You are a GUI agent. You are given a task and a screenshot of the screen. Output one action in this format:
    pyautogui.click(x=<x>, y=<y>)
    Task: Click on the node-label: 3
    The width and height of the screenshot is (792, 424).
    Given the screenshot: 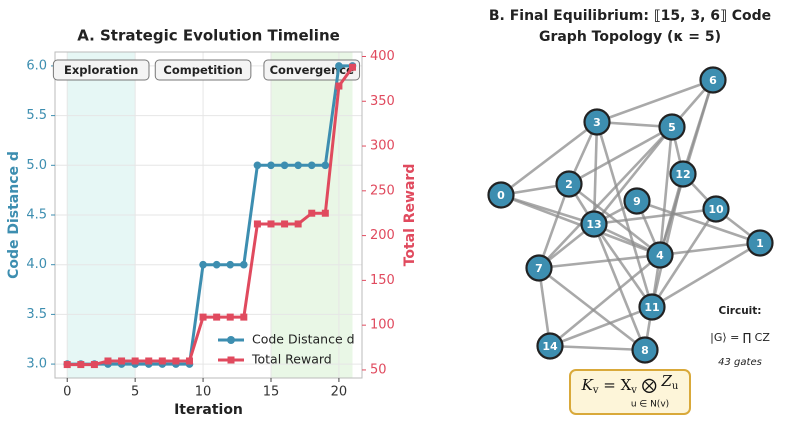 What is the action you would take?
    pyautogui.click(x=597, y=122)
    